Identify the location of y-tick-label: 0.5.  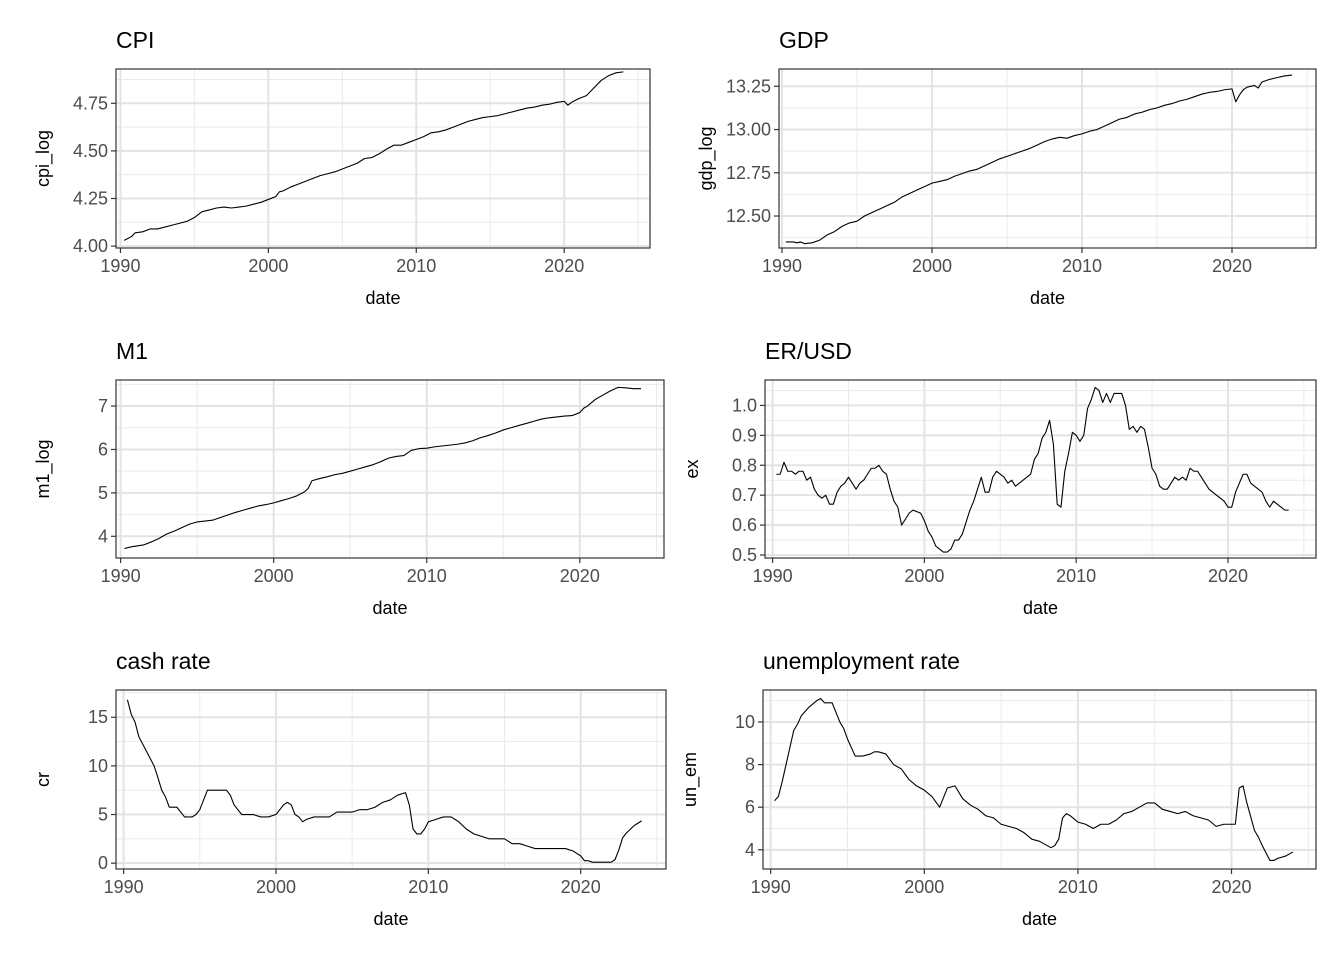
(744, 555).